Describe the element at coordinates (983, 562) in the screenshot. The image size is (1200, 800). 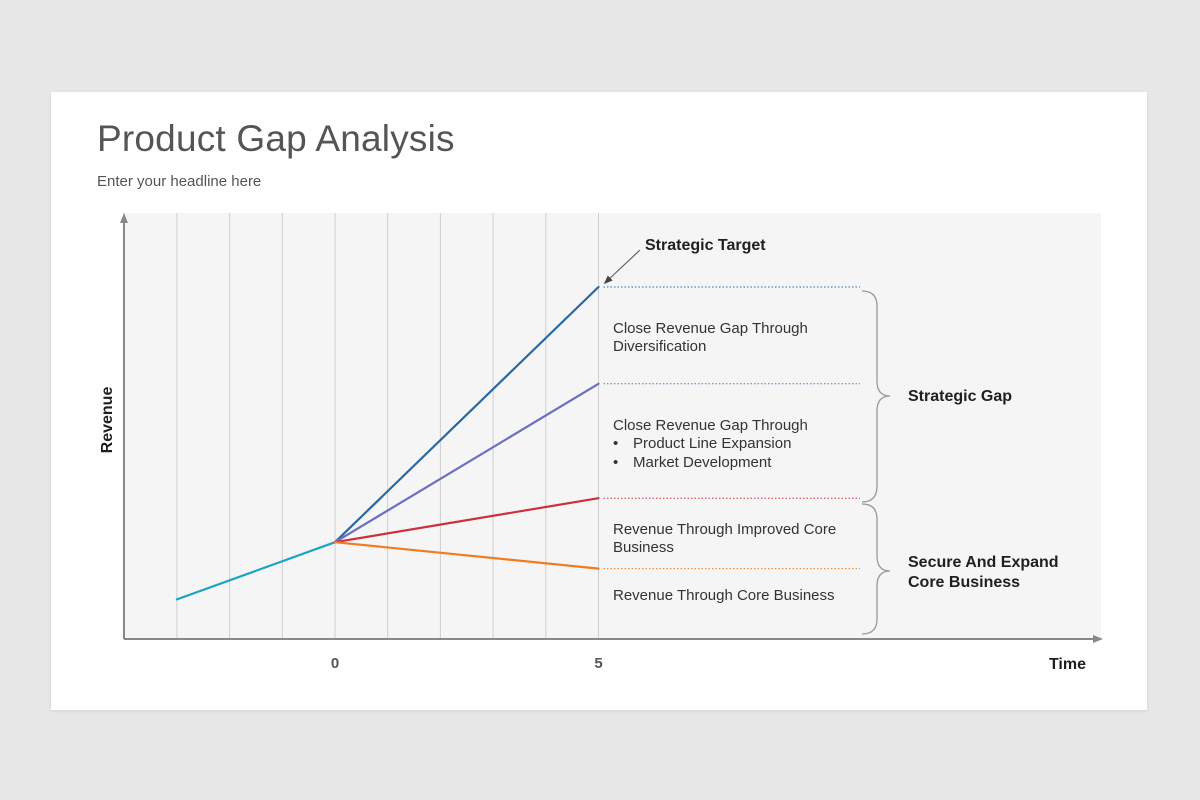
I see `secure-expand-label-line1: Secure And Expand` at that location.